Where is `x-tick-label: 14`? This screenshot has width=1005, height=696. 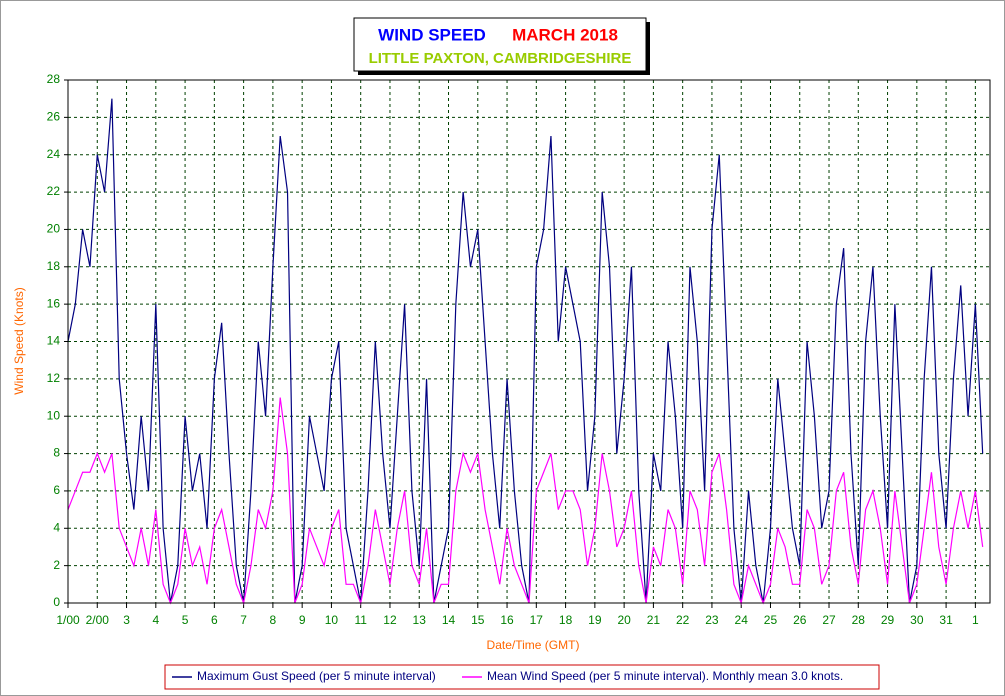
x-tick-label: 14 is located at coordinates (449, 620).